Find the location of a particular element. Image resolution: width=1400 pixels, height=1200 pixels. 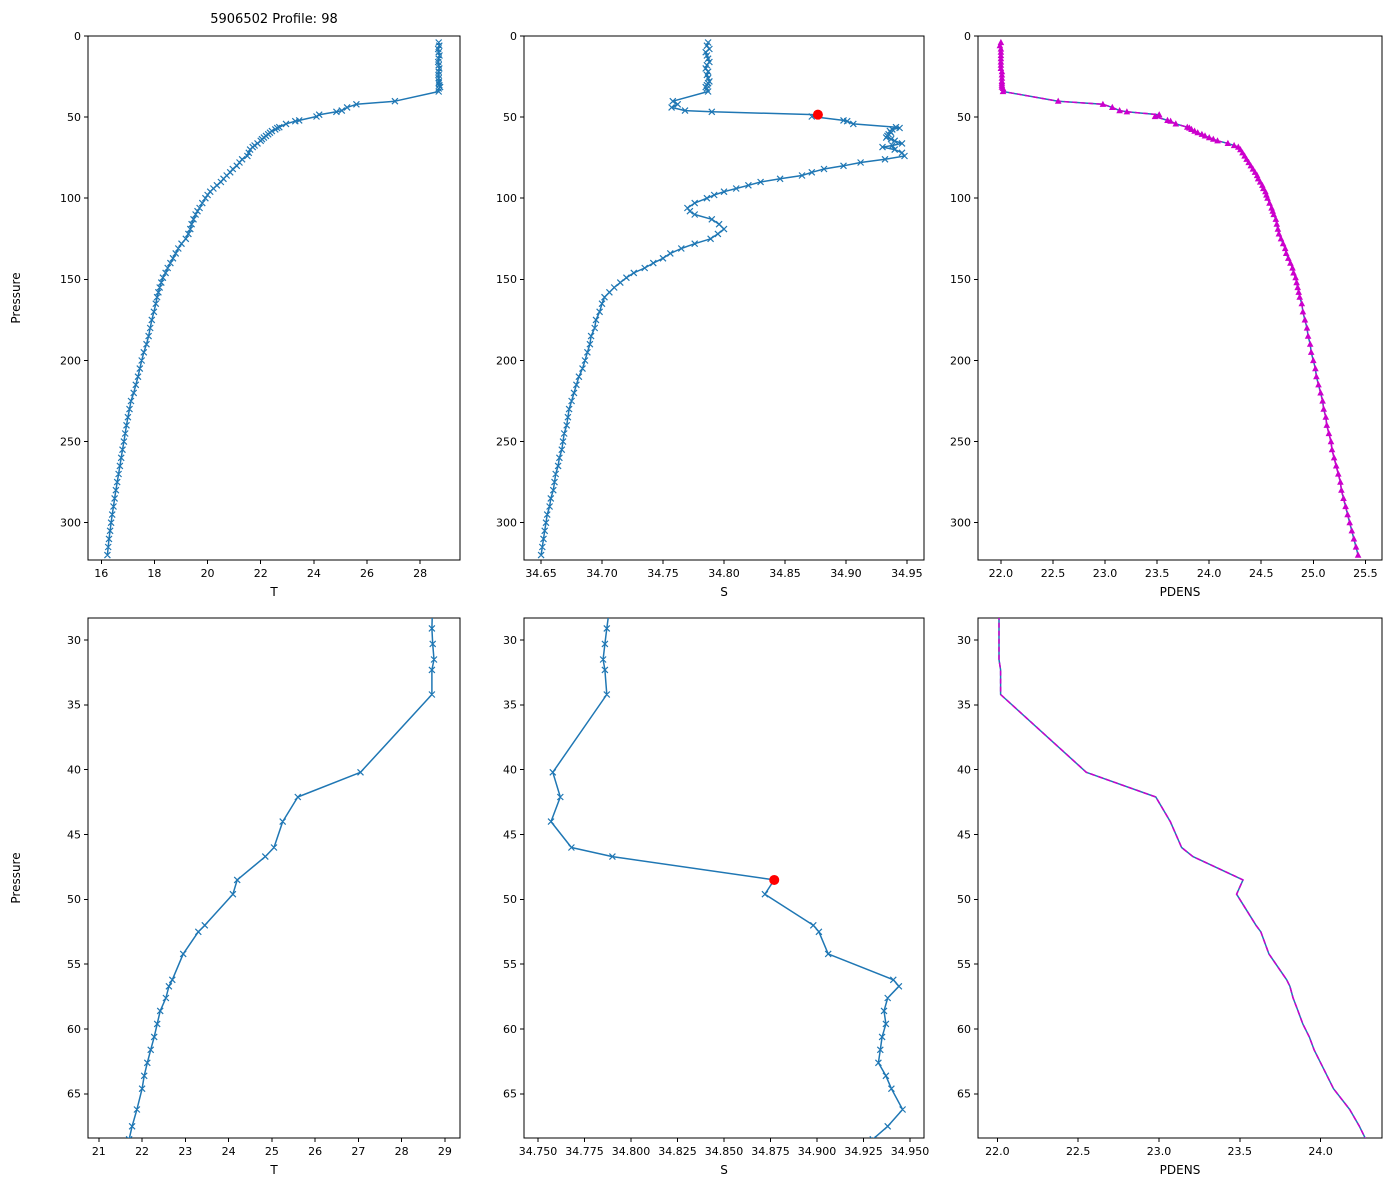

x-tick-label: 34.850 is located at coordinates (724, 1151).